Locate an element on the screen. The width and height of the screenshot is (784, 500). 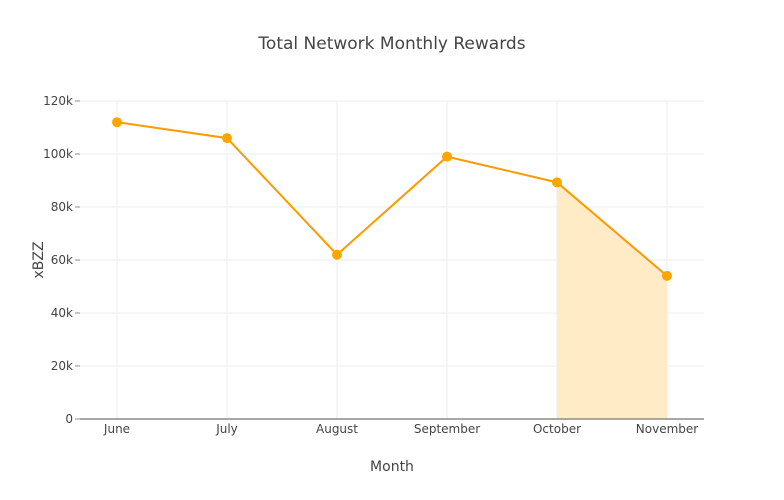
x-axis-ticks: June July August September October November is located at coordinates (400, 429).